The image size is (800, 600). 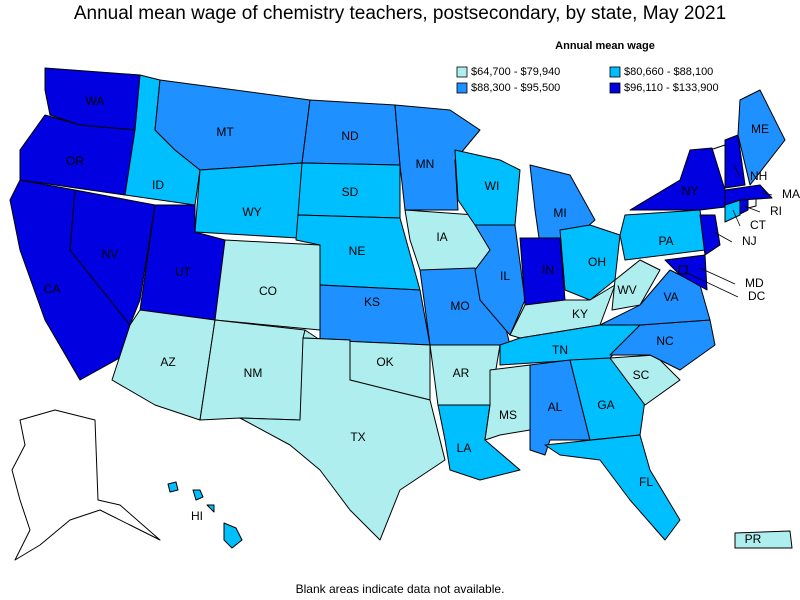 I want to click on state-label: NH, so click(x=758, y=176).